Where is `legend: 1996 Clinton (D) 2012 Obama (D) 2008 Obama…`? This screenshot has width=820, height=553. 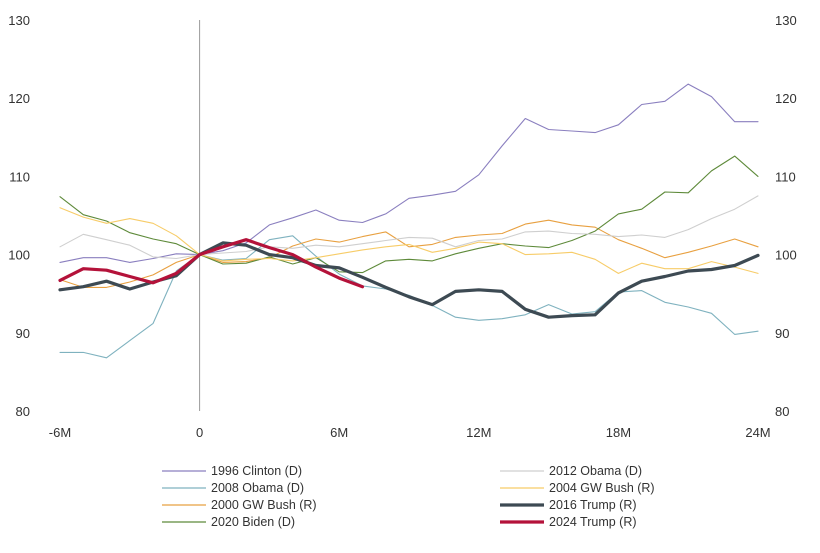 legend: 1996 Clinton (D) 2012 Obama (D) 2008 Obama… is located at coordinates (408, 496).